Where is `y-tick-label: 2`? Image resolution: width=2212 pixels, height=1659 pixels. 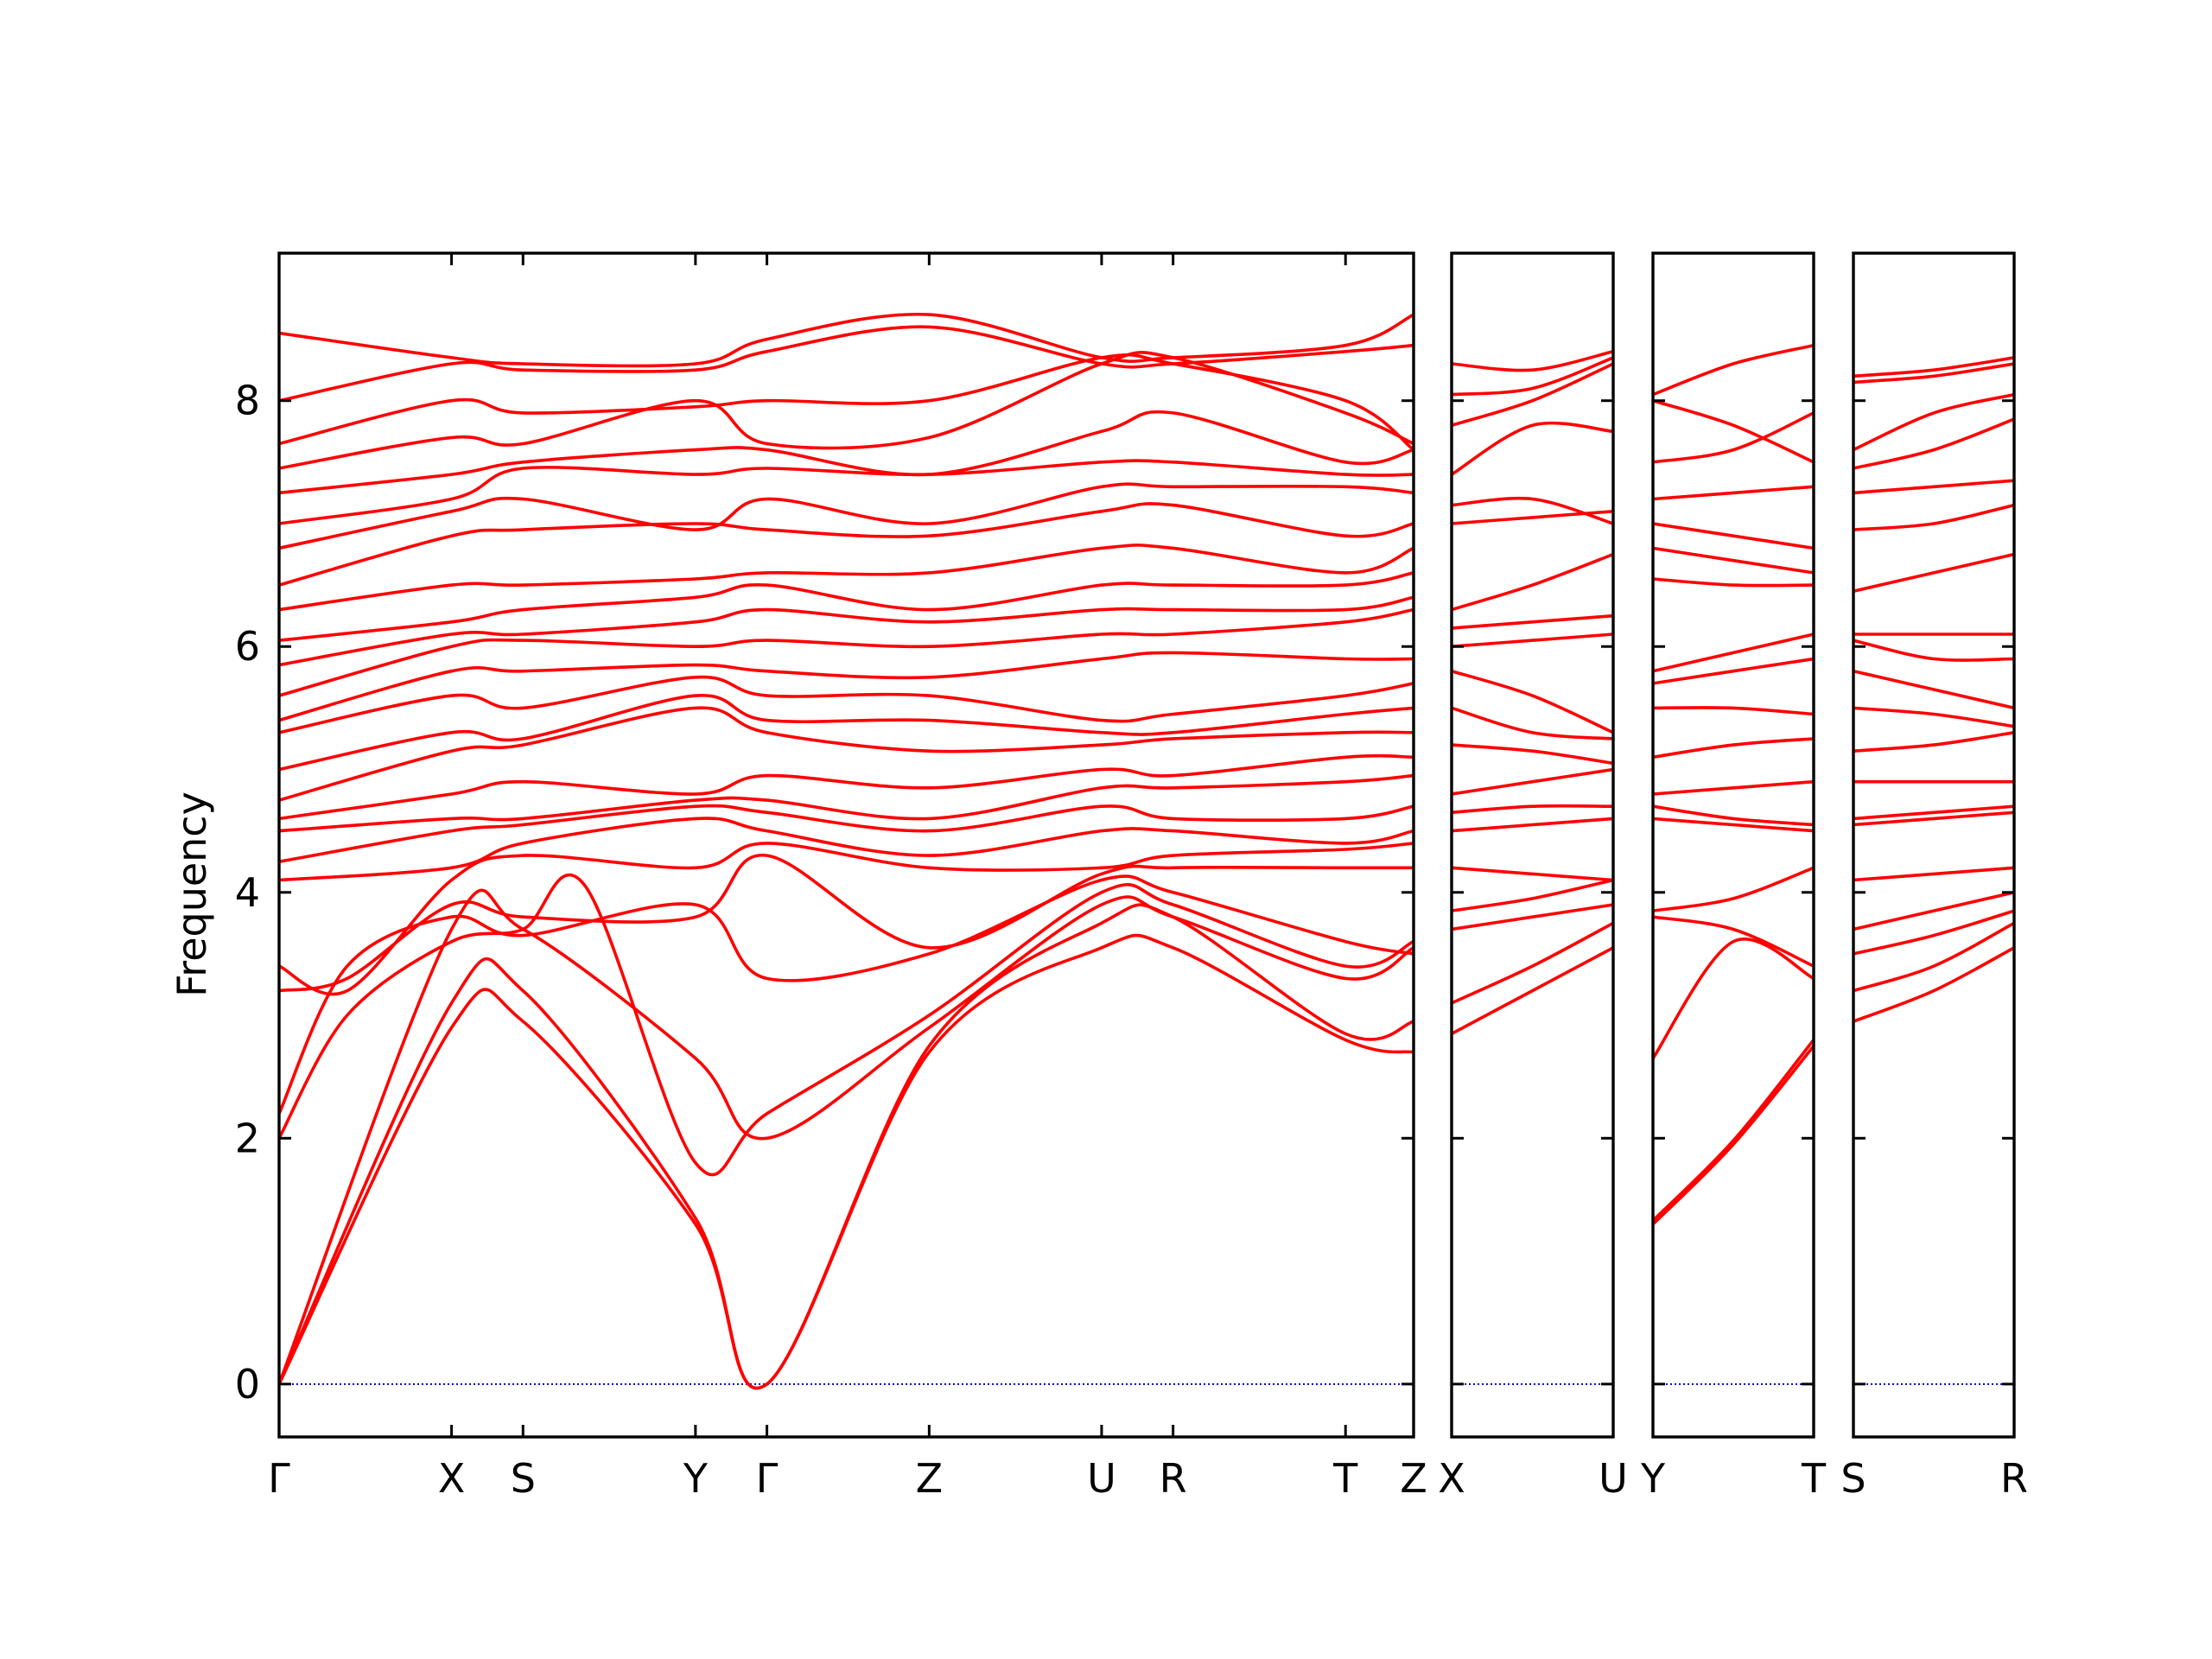
y-tick-label: 2 is located at coordinates (247, 1138).